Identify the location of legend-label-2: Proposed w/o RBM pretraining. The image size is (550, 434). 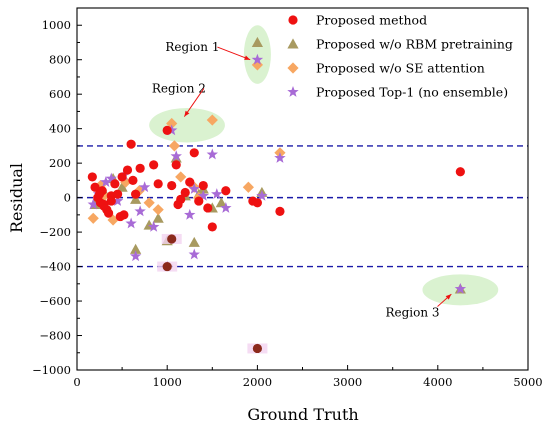
(414, 44).